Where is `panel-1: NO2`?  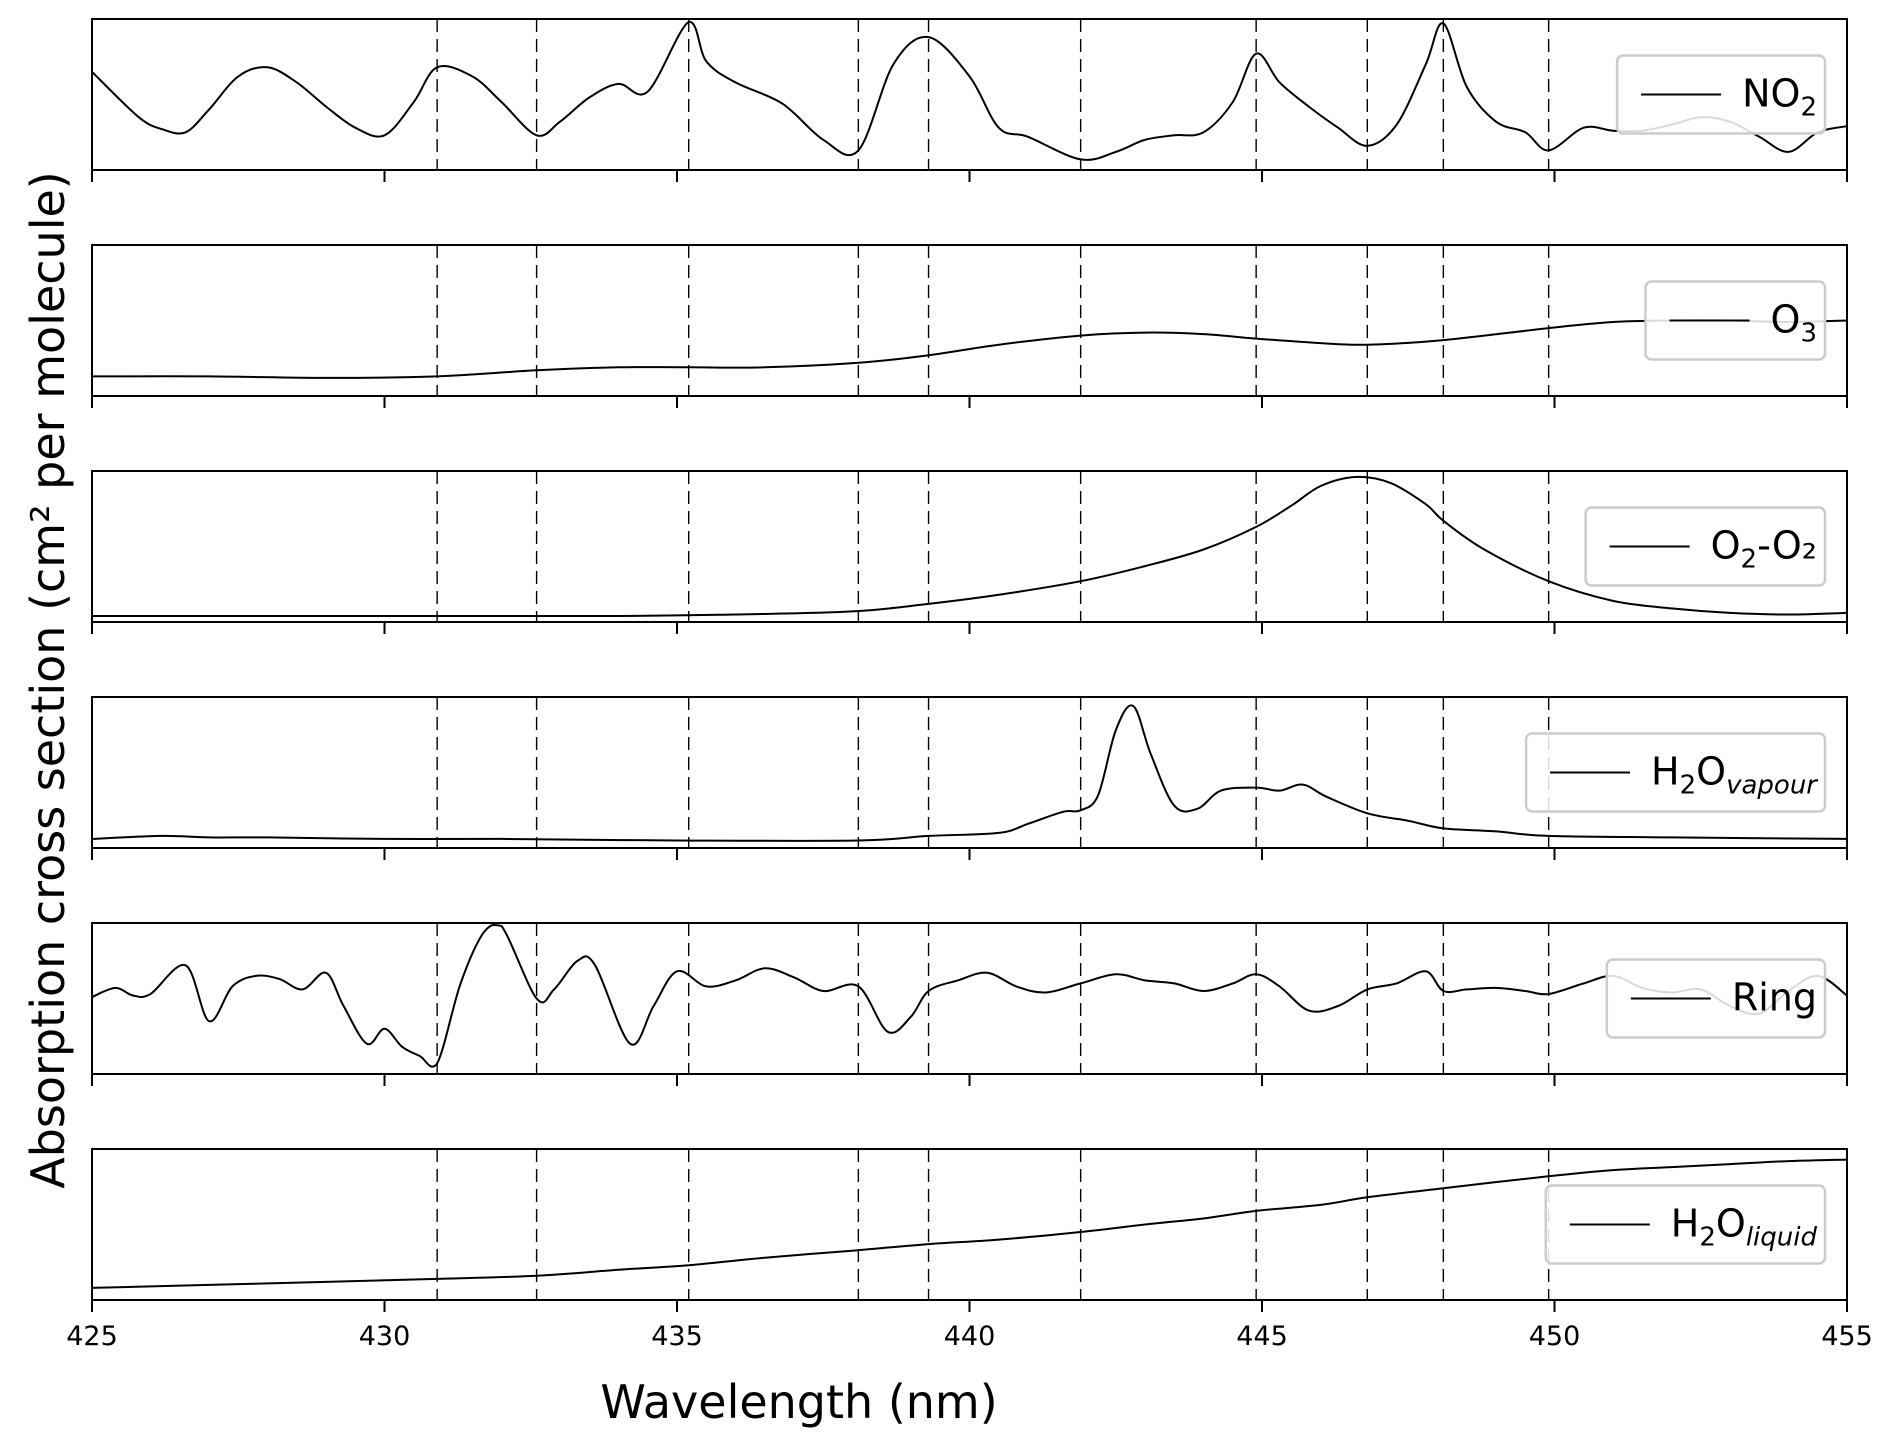
panel-1: NO2 is located at coordinates (969, 100).